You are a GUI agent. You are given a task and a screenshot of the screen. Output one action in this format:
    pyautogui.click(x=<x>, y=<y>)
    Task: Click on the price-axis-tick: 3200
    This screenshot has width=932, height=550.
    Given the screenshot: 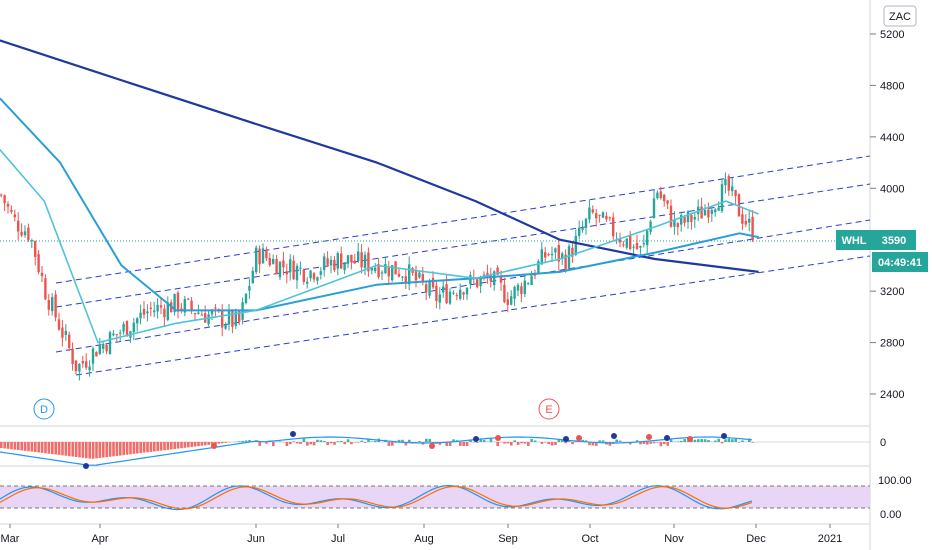 What is the action you would take?
    pyautogui.click(x=892, y=292)
    